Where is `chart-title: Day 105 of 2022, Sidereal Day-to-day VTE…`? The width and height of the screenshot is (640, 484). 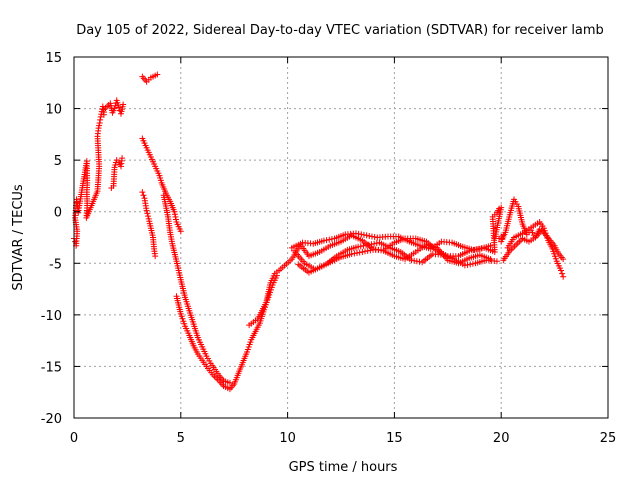 chart-title: Day 105 of 2022, Sidereal Day-to-day VTE… is located at coordinates (340, 30).